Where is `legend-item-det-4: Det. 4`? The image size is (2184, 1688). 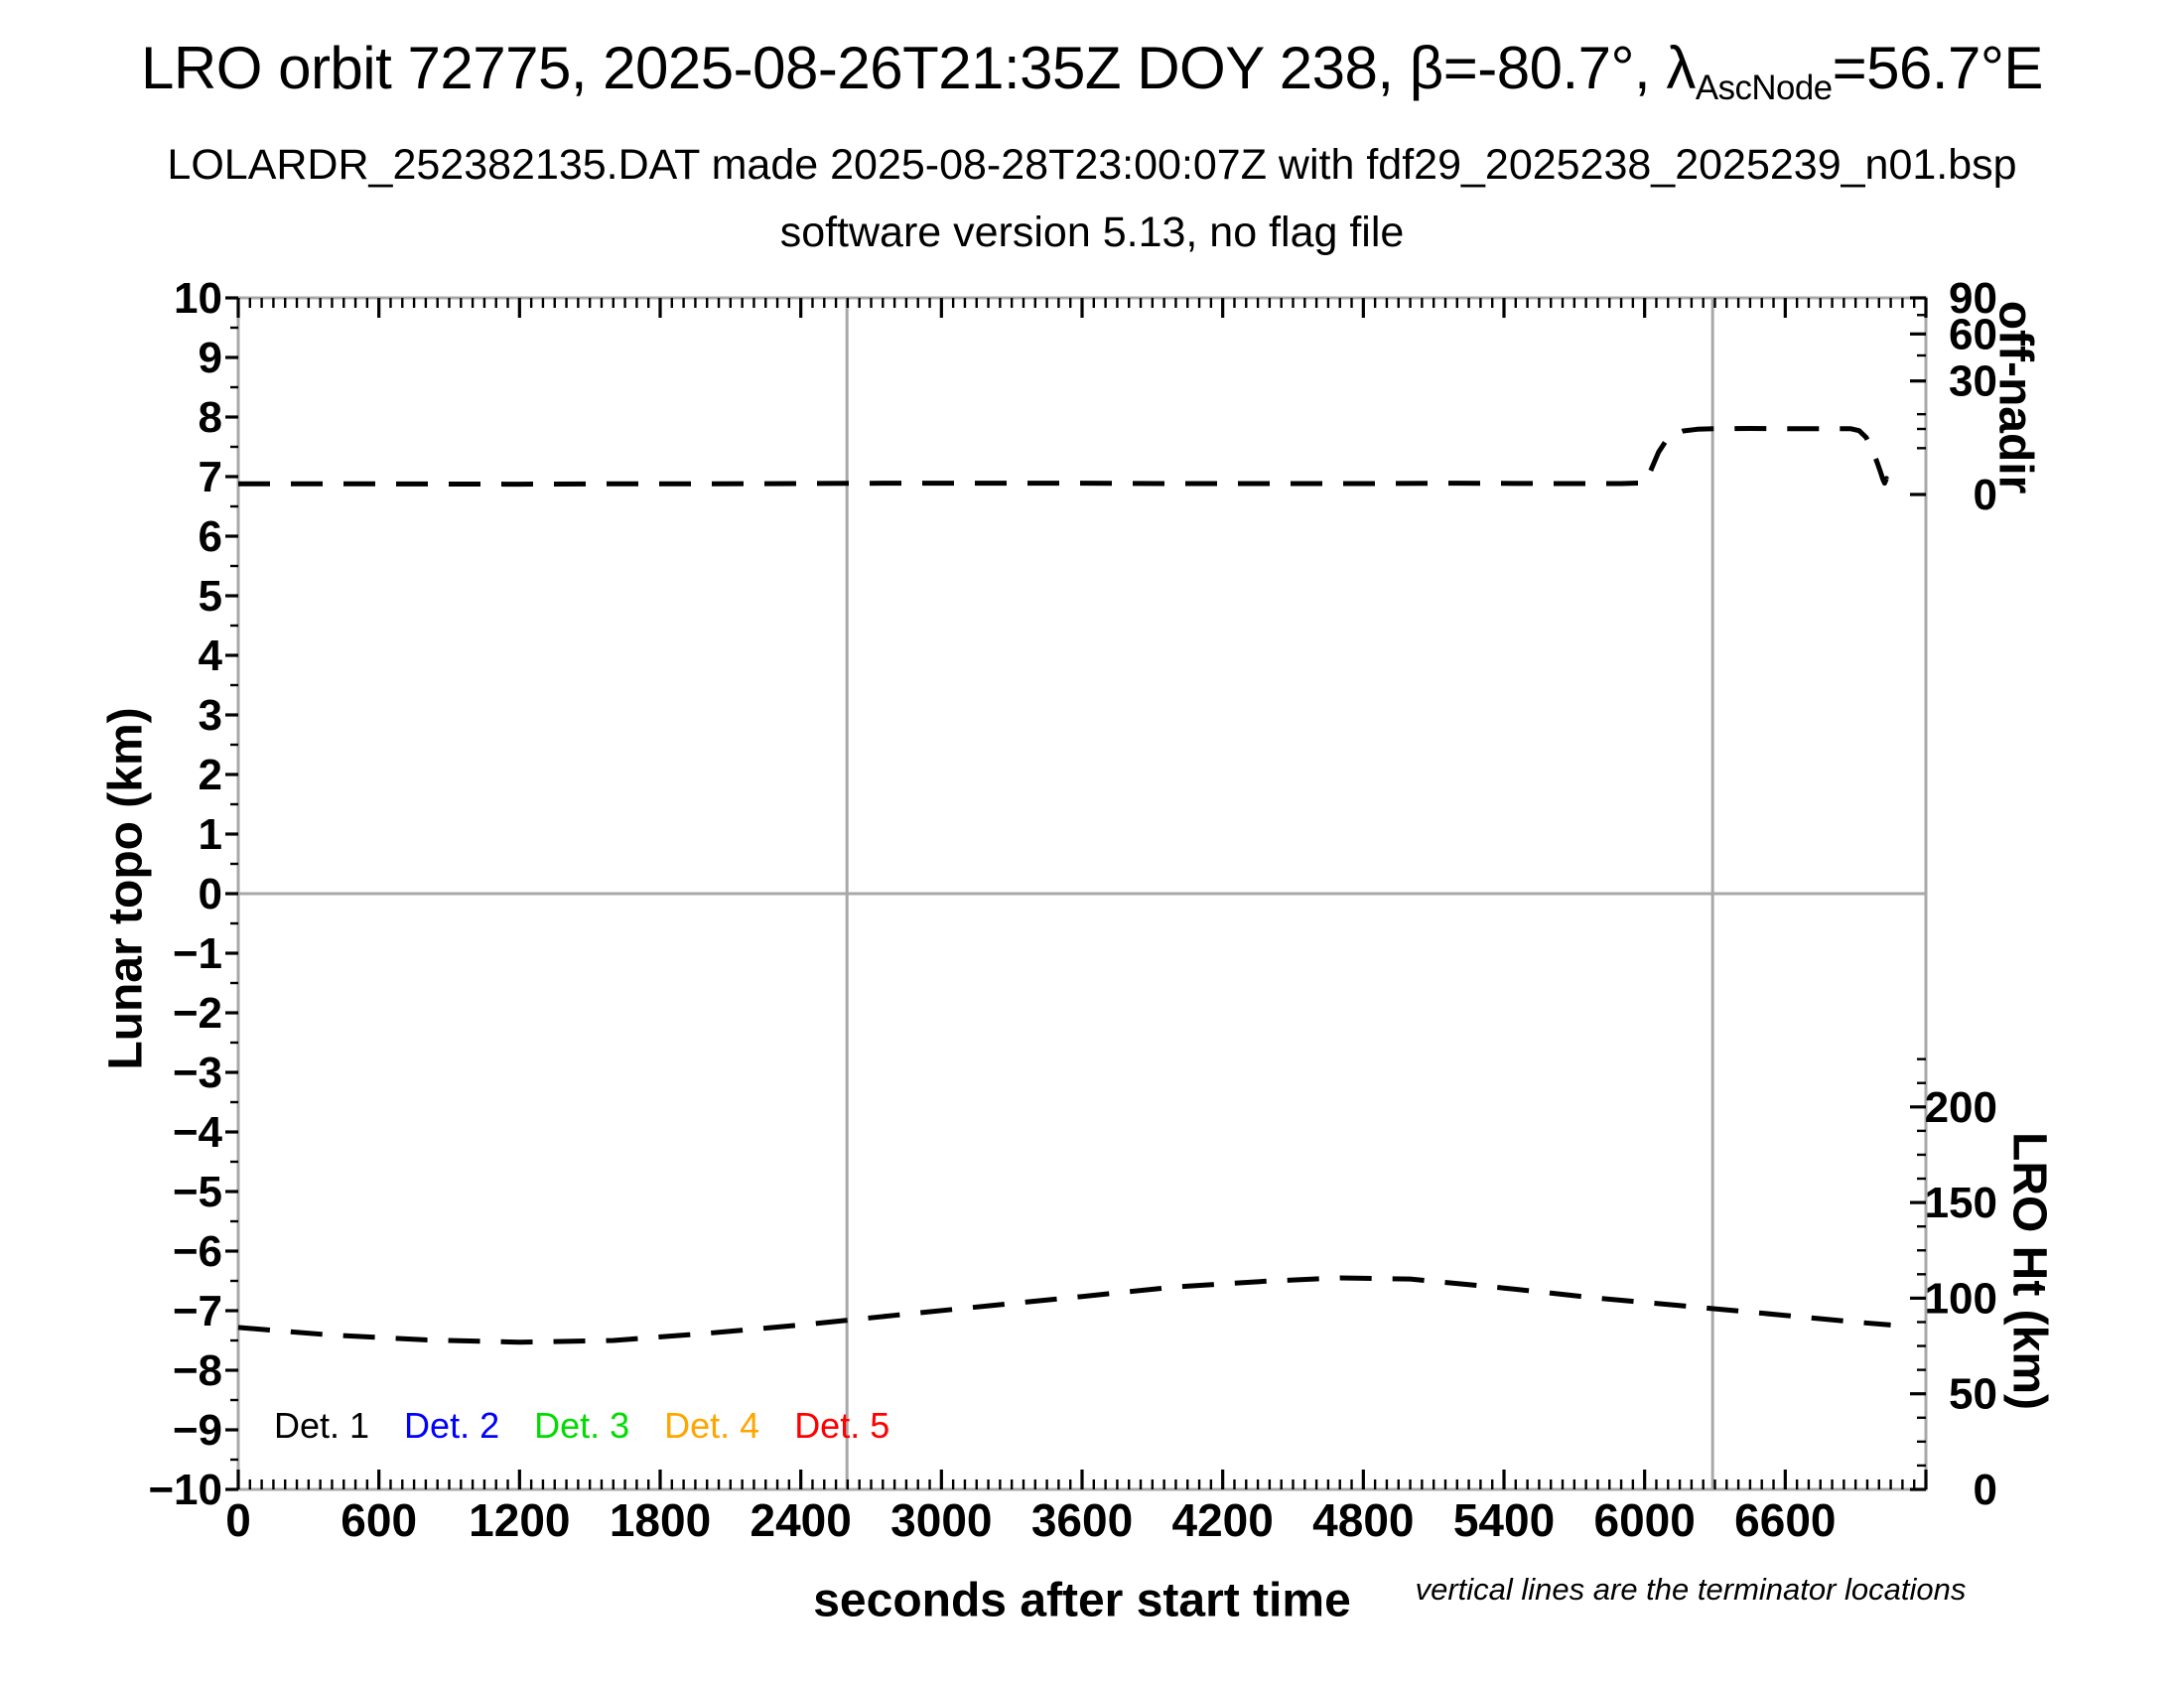
legend-item-det-4: Det. 4 is located at coordinates (712, 1425).